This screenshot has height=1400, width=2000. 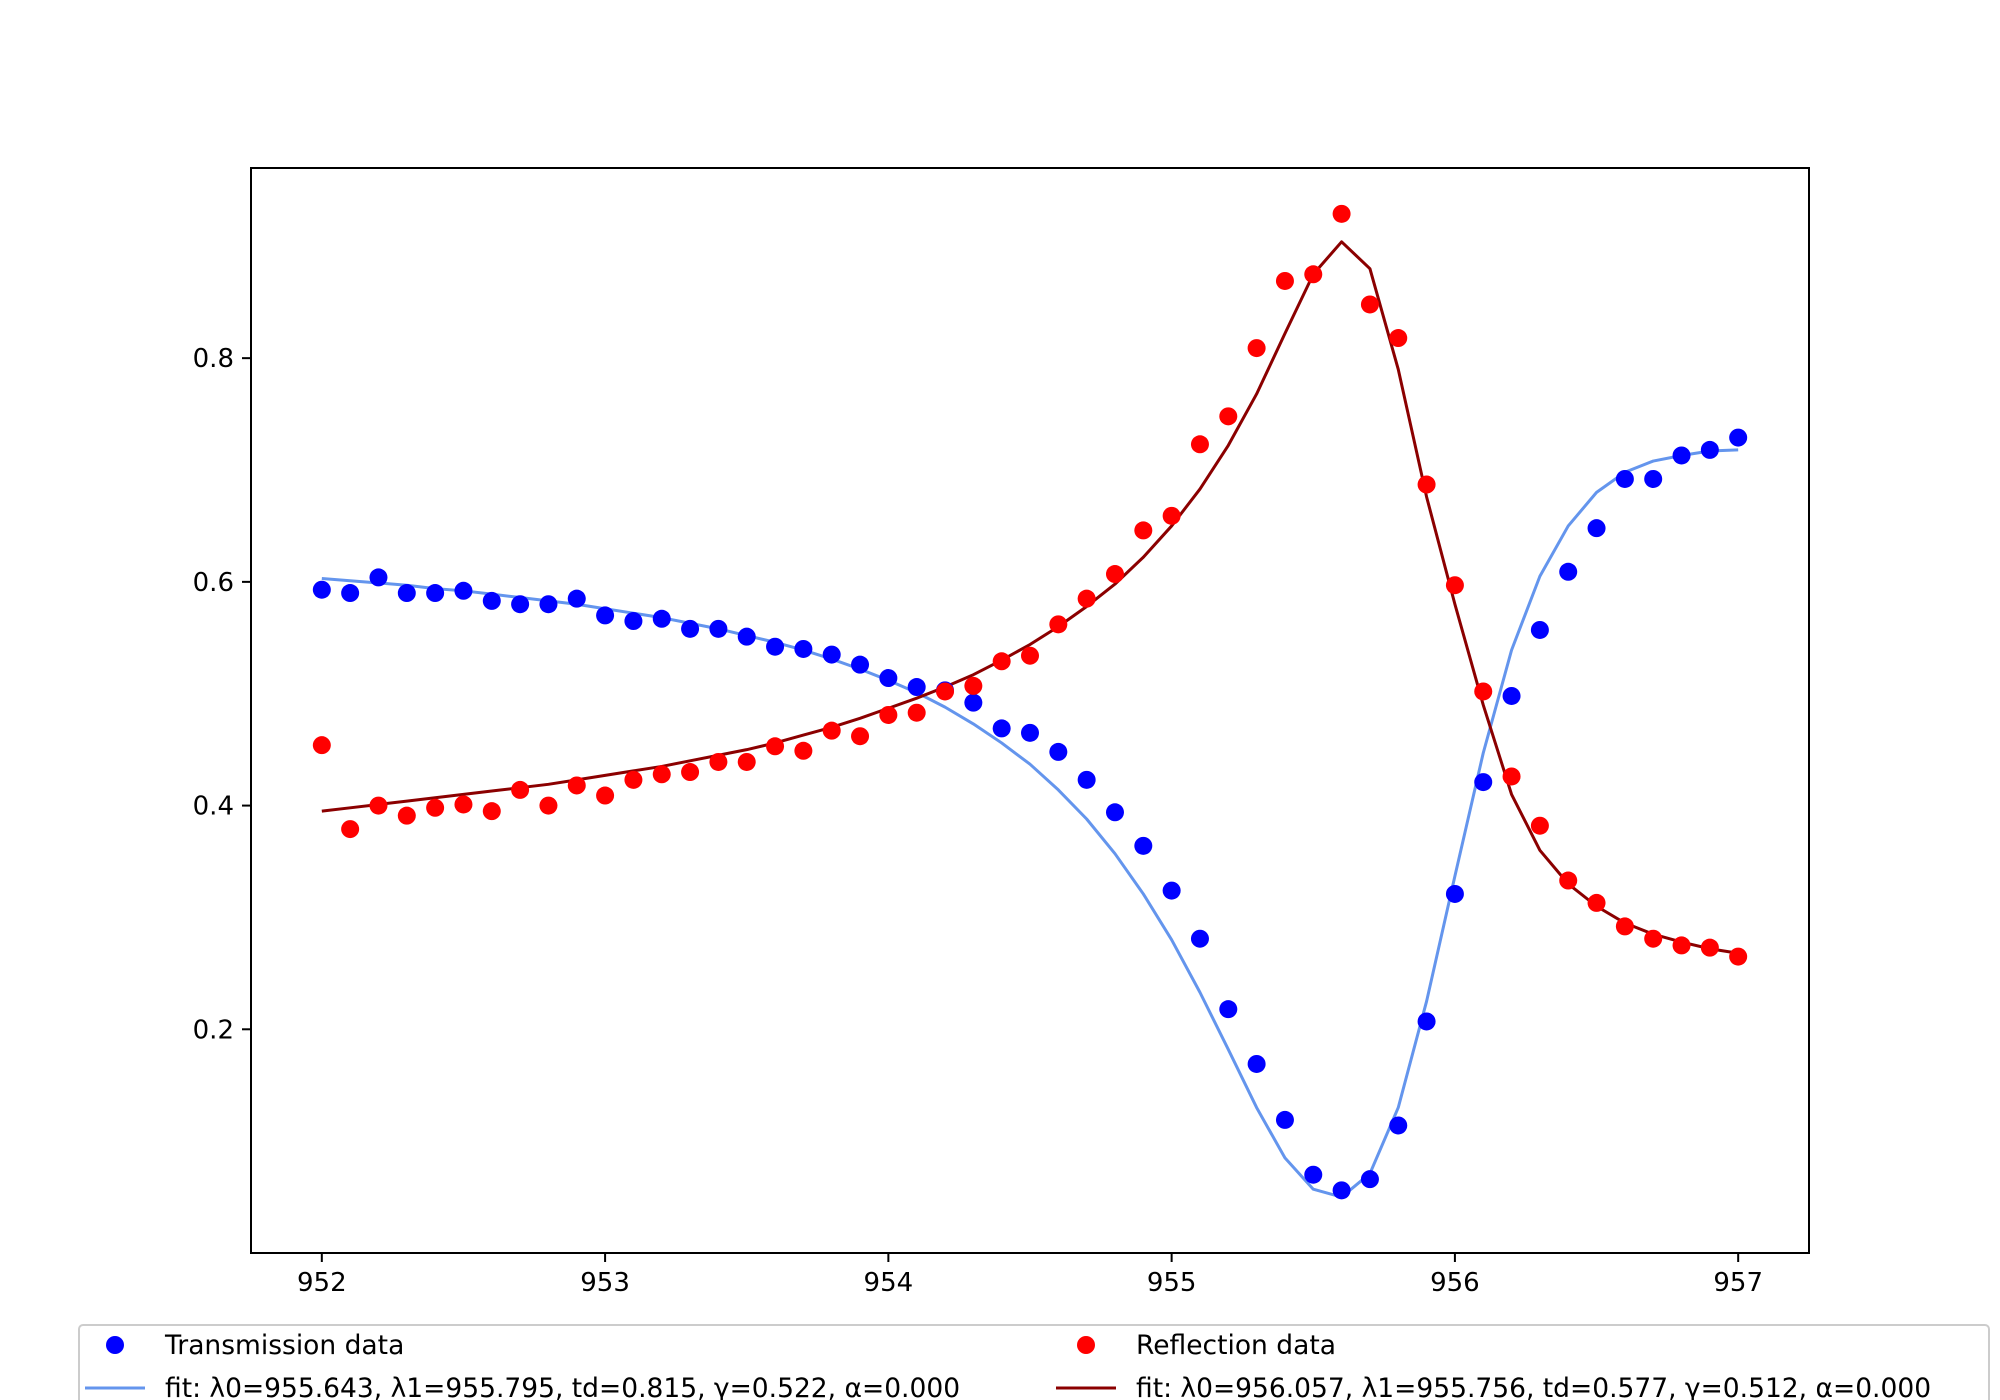 I want to click on x-tick-label: 957, so click(x=1738, y=1283).